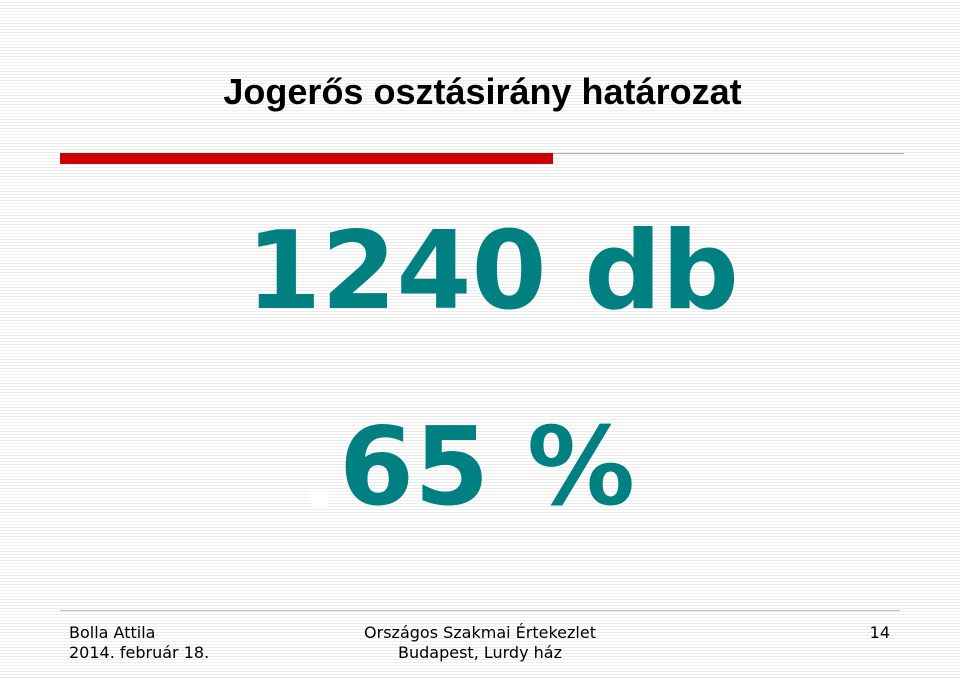 This screenshot has width=960, height=678. Describe the element at coordinates (480, 610) in the screenshot. I see `footer-divider-line` at that location.